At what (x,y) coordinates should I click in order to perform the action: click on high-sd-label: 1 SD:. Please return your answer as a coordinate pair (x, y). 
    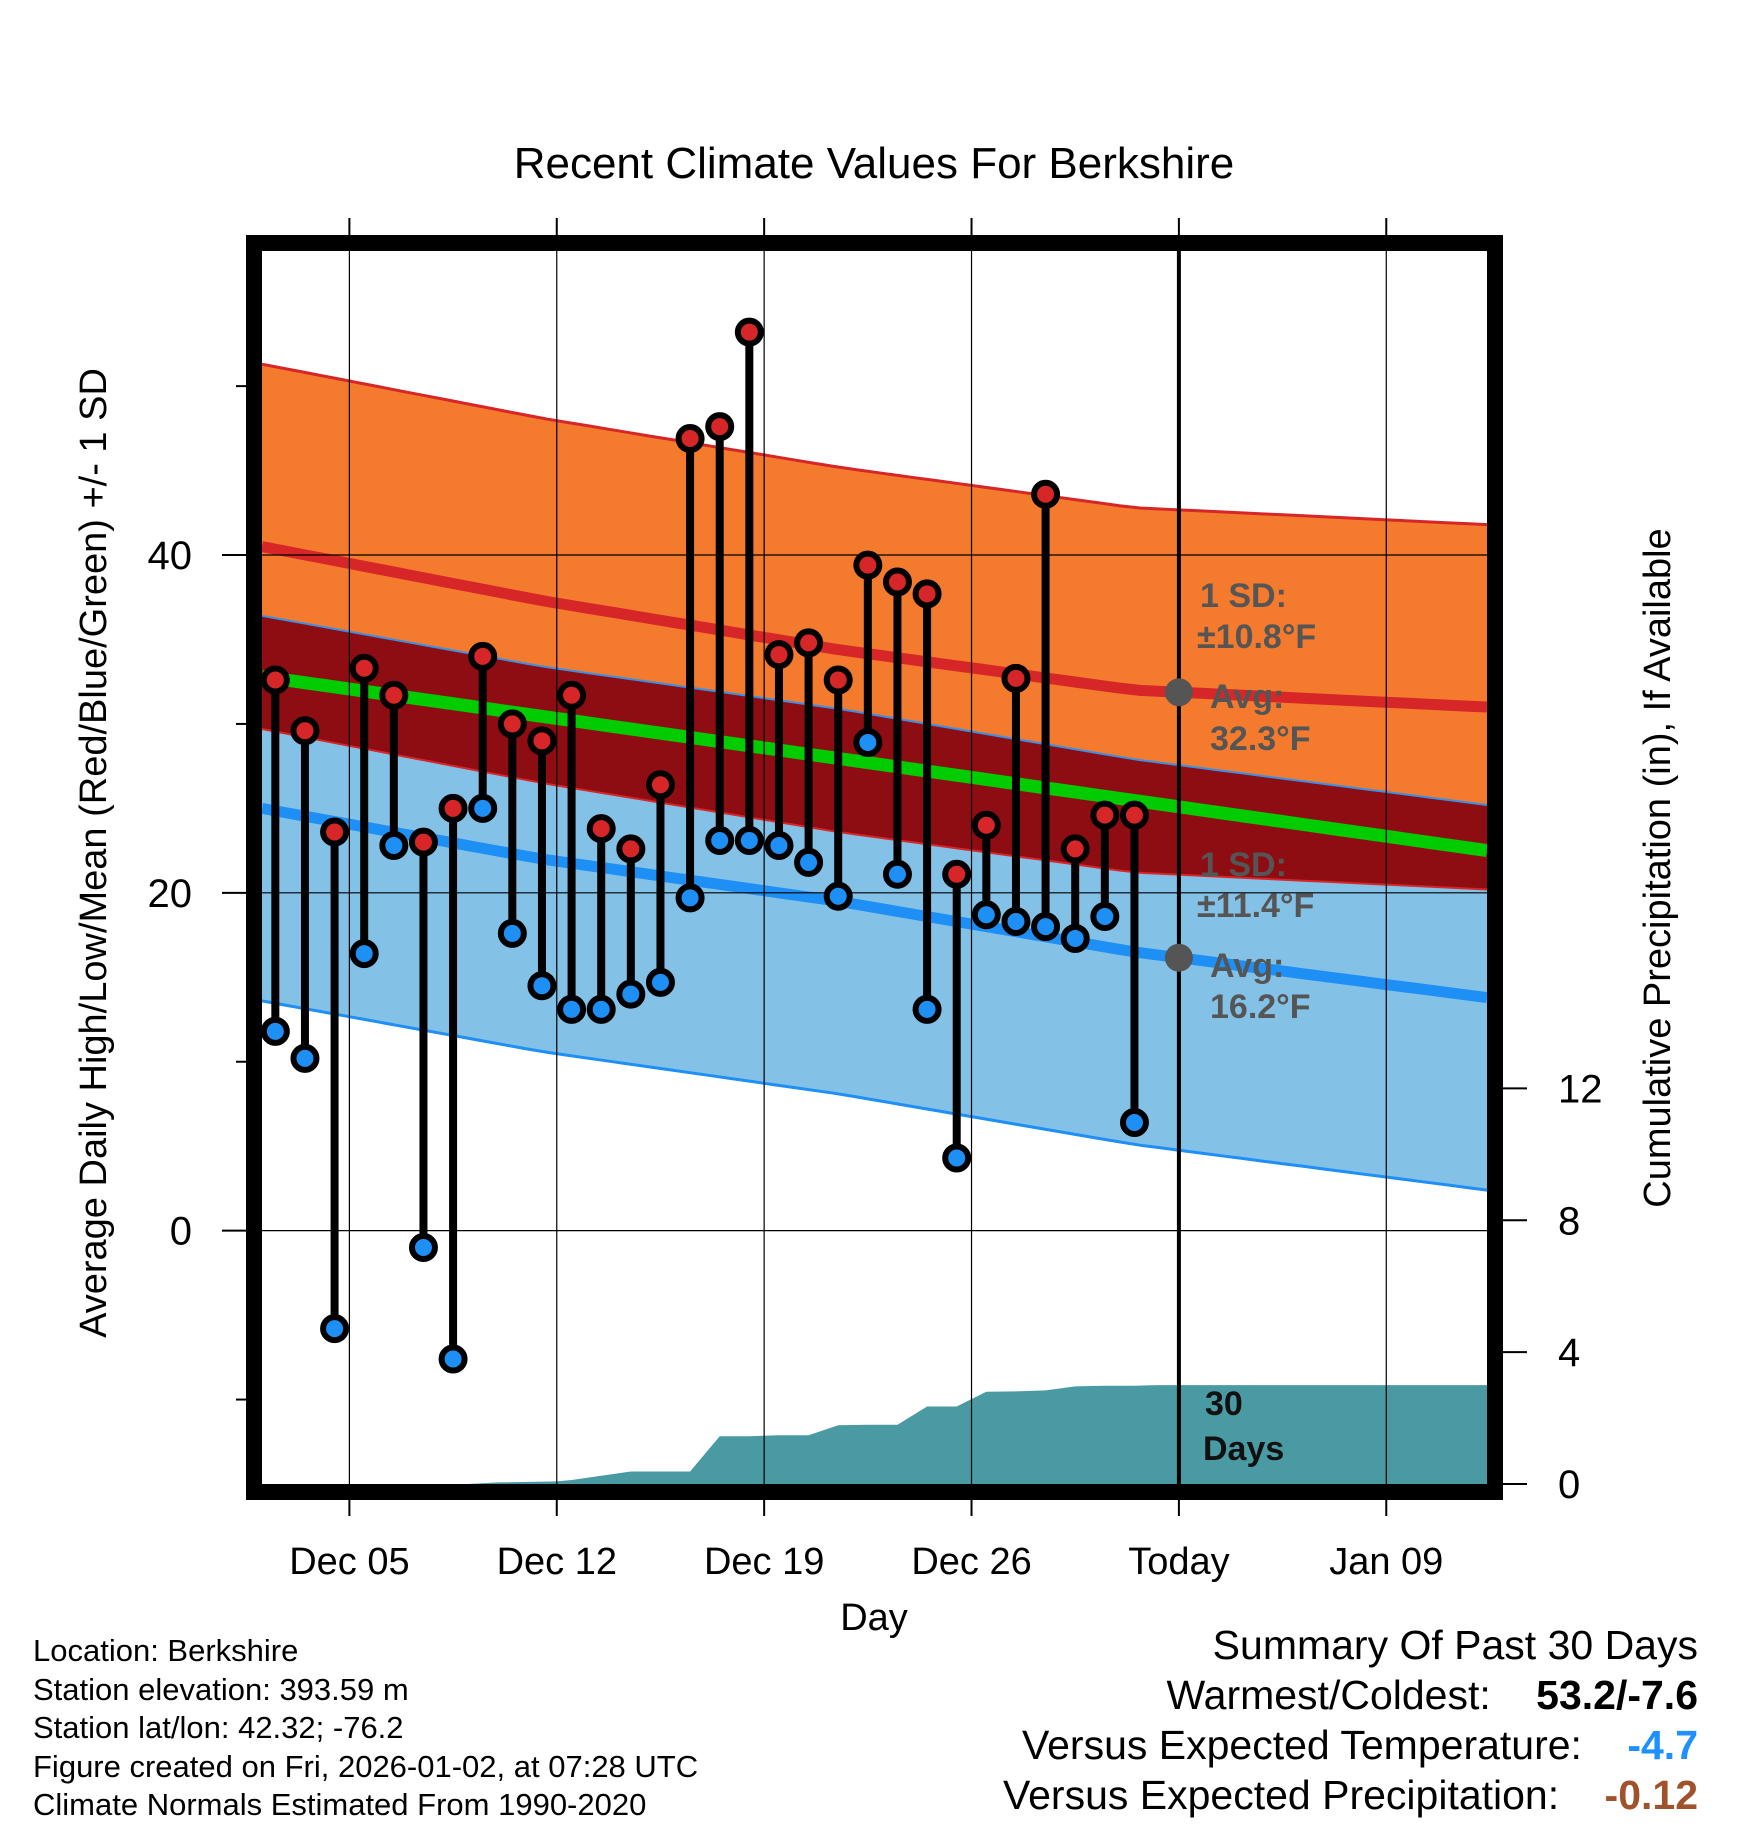
    Looking at the image, I should click on (1243, 596).